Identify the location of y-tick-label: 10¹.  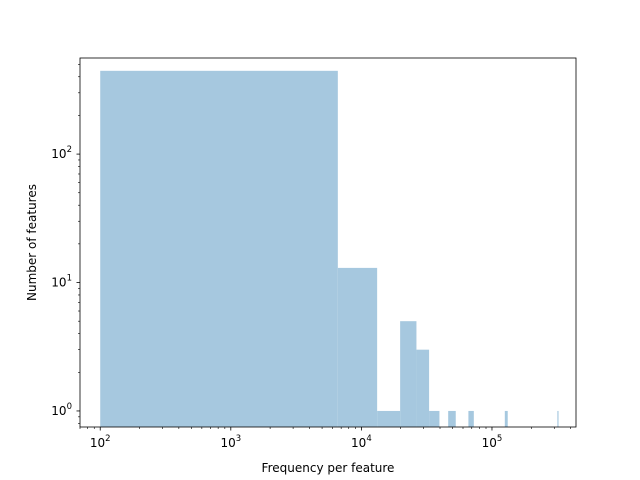
(61, 282).